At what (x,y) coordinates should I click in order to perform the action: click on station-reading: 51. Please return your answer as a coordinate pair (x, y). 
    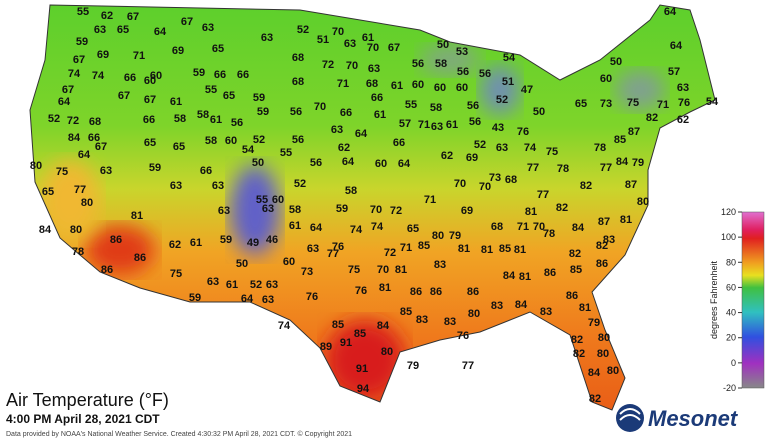
    Looking at the image, I should click on (323, 40).